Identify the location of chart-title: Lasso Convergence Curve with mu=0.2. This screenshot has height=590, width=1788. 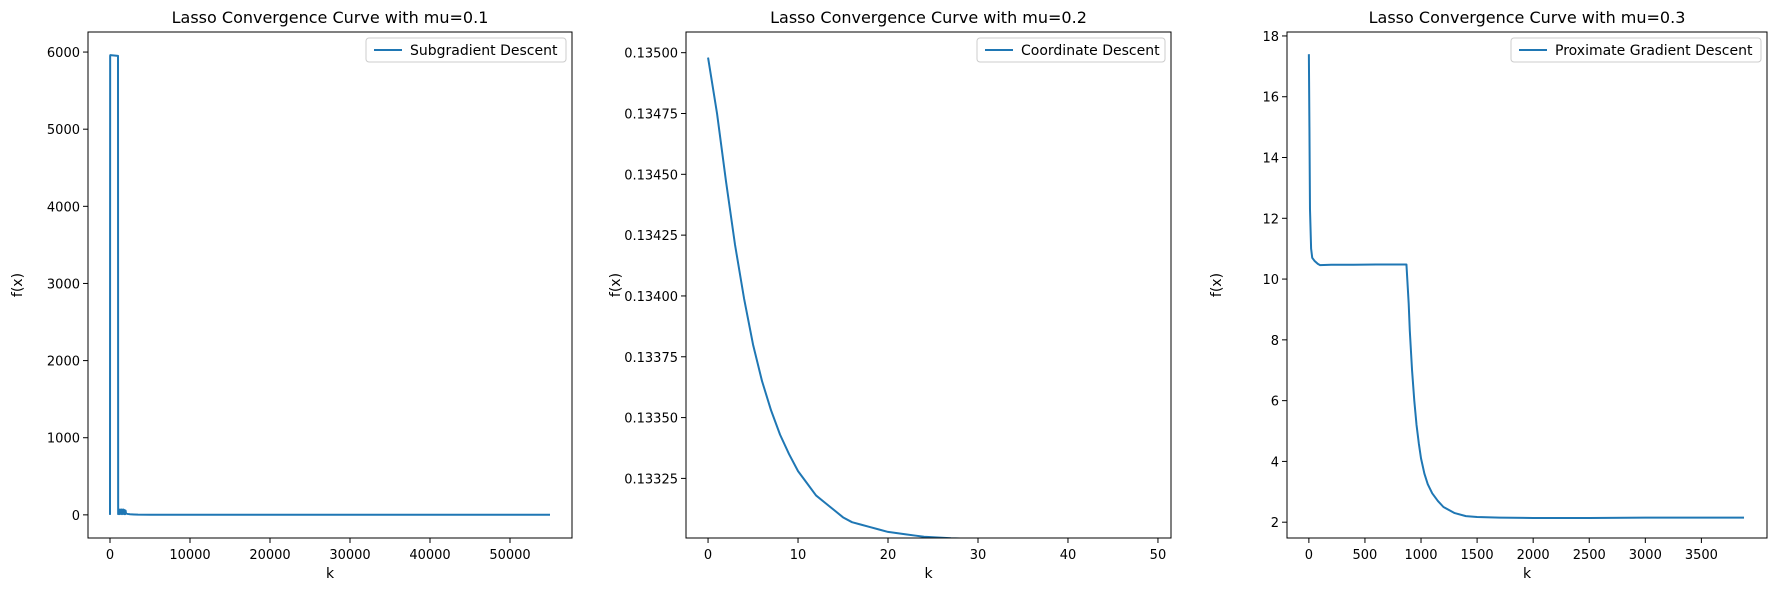
(928, 17).